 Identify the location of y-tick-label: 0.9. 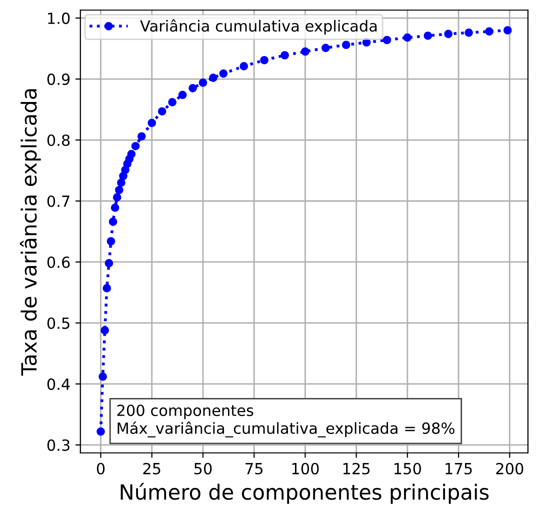
(58, 80).